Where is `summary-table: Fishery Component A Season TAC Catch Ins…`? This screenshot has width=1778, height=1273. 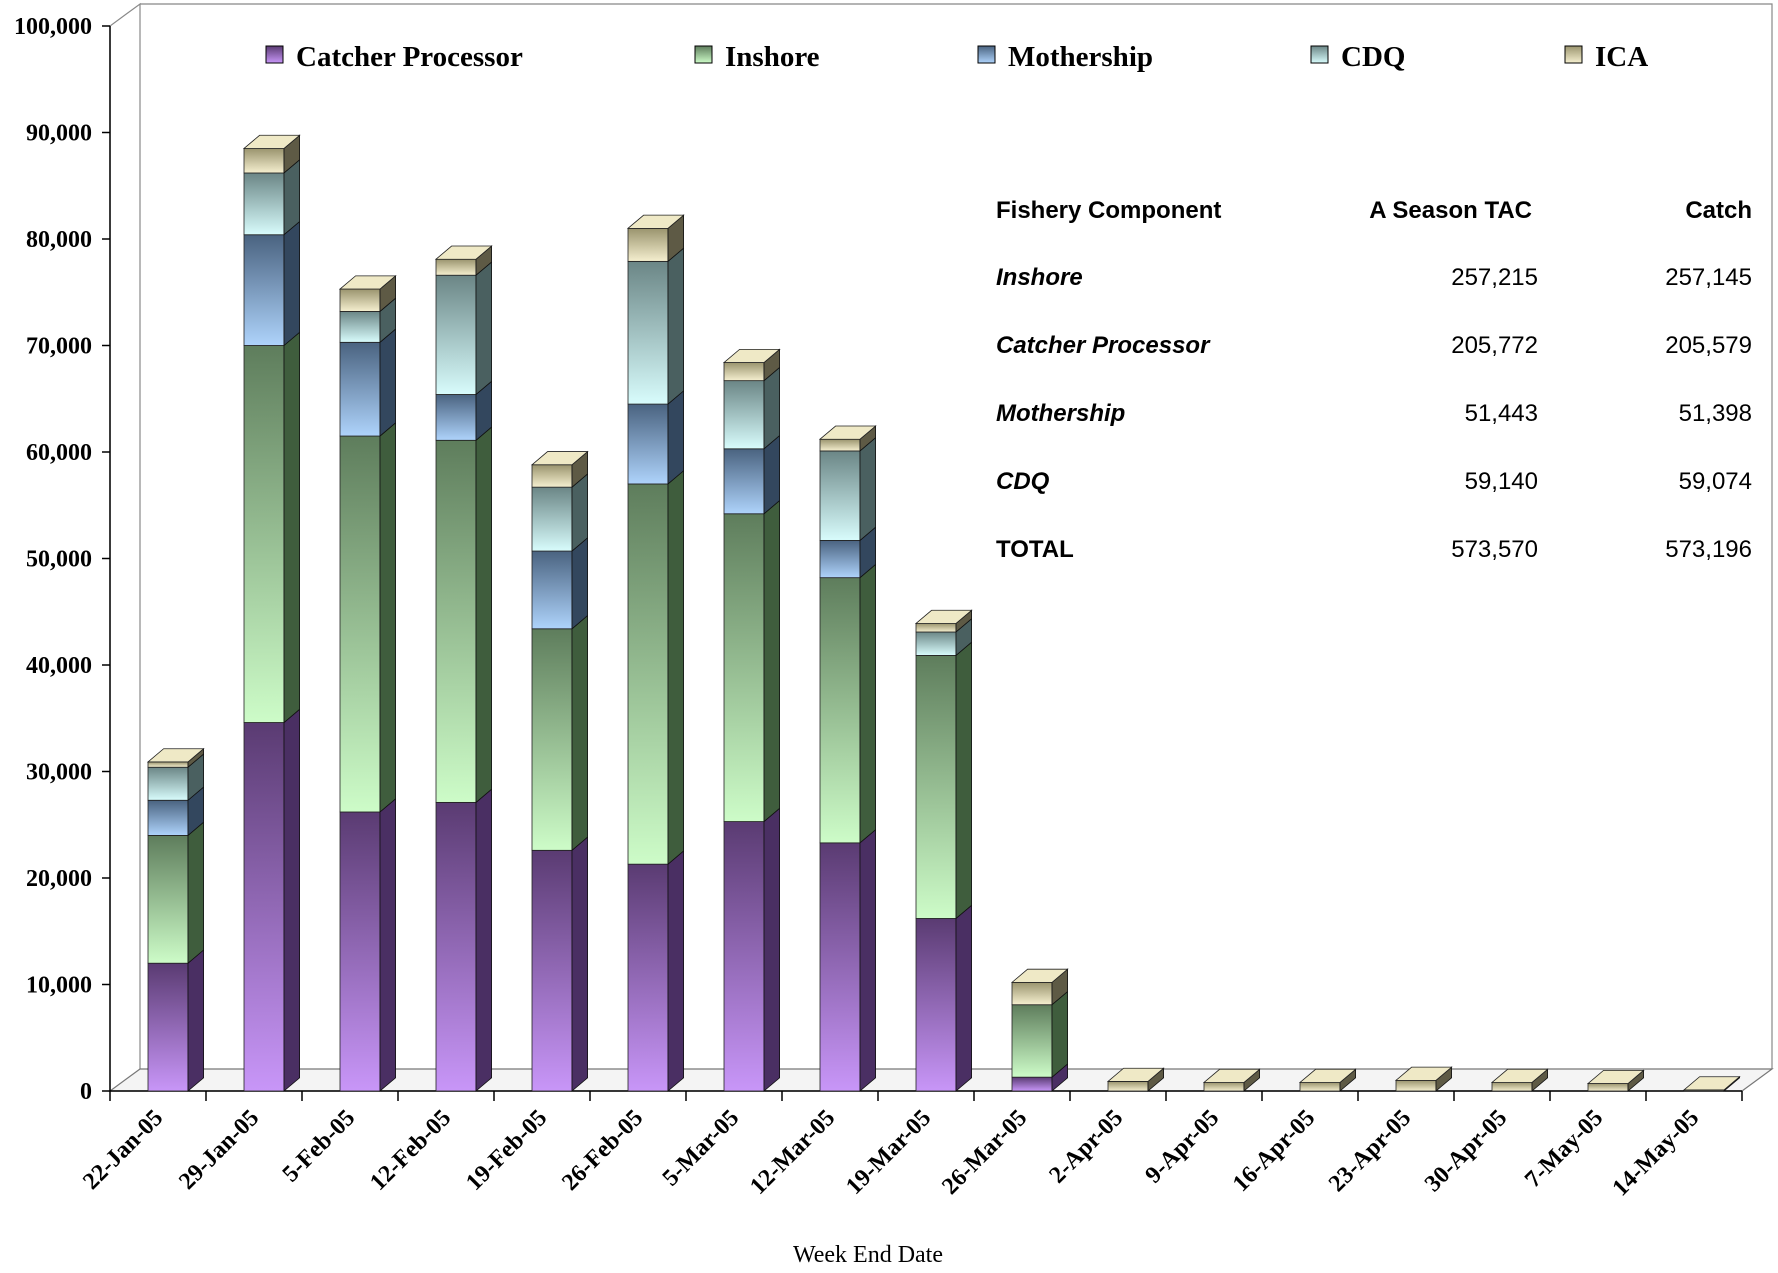
summary-table: Fishery Component A Season TAC Catch Ins… is located at coordinates (1374, 380).